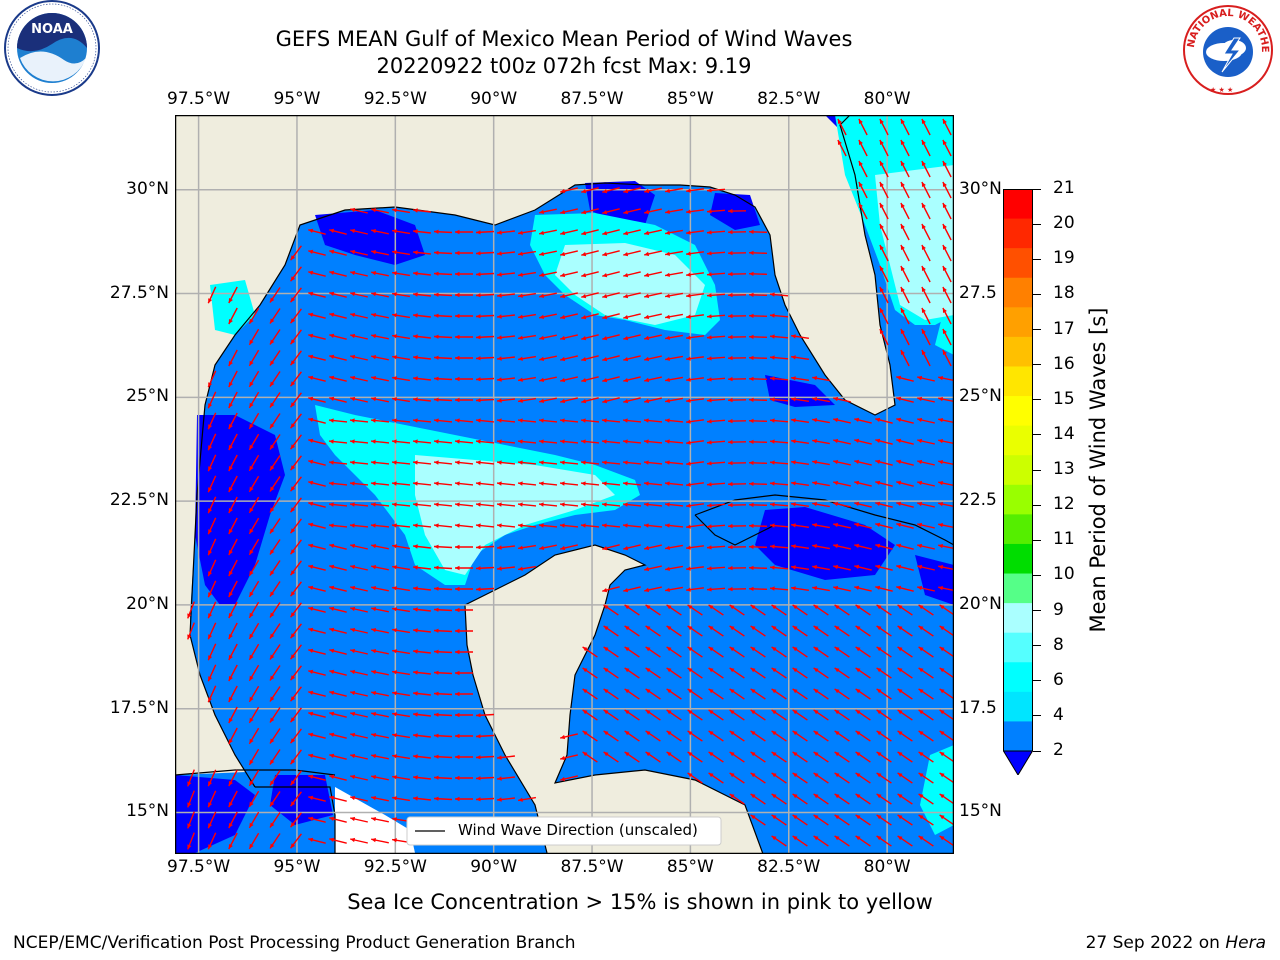  What do you see at coordinates (978, 500) in the screenshot?
I see `lat-label-right: 22.5` at bounding box center [978, 500].